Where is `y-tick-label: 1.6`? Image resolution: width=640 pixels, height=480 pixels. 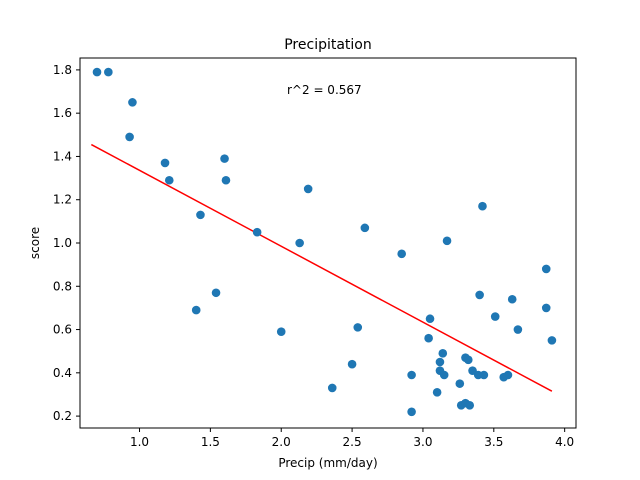 y-tick-label: 1.6 is located at coordinates (62, 113).